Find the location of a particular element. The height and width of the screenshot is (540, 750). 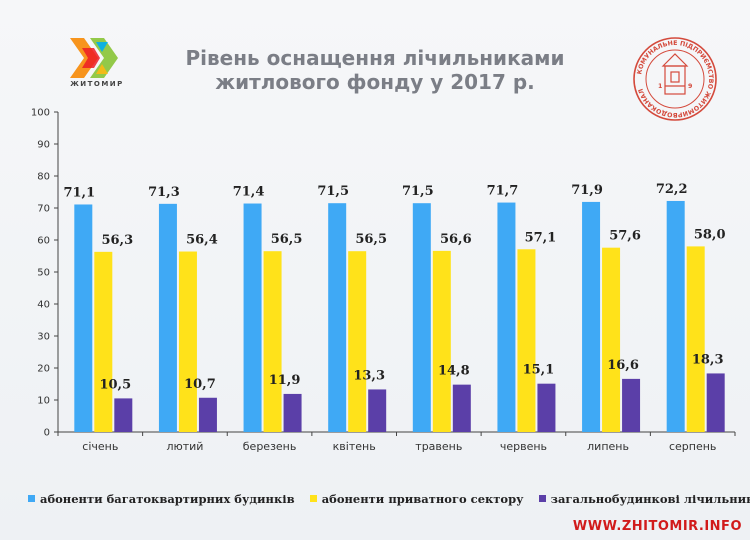

data-label-series-1: 71,9 is located at coordinates (587, 190).